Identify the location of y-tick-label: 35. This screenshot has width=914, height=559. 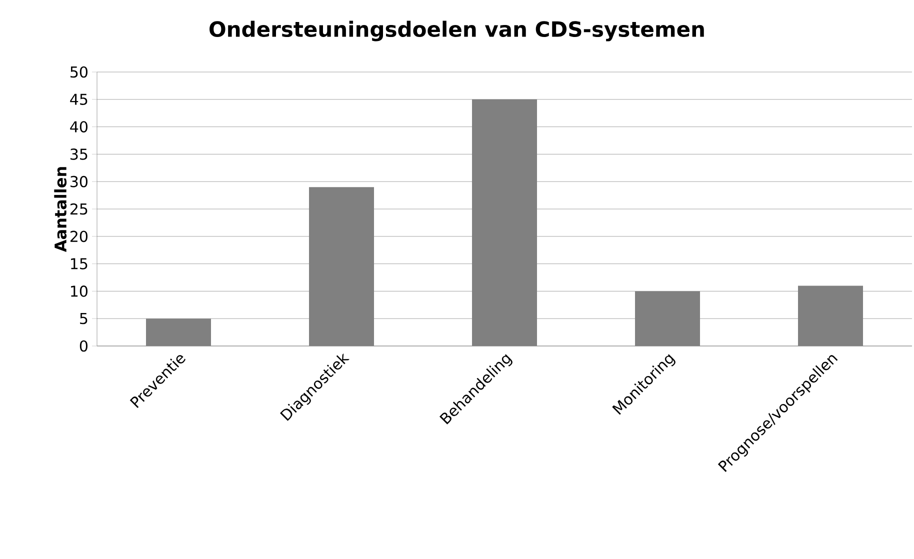
(79, 154).